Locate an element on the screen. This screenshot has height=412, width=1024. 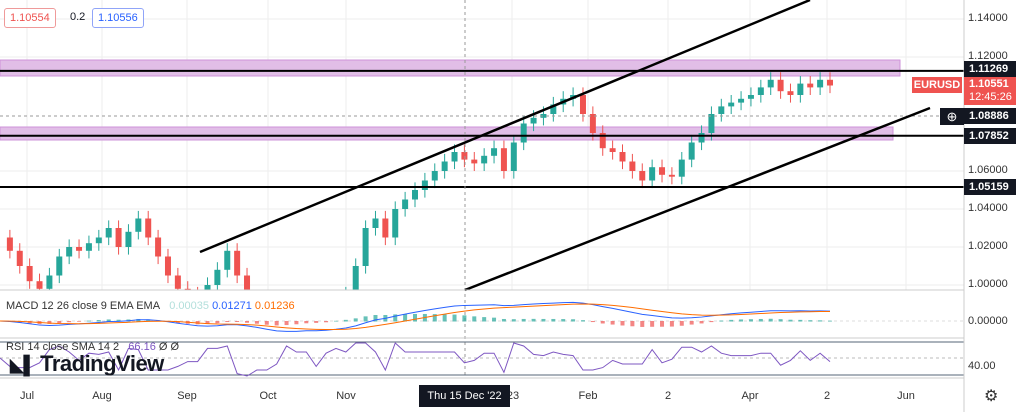
time-tick: Jun is located at coordinates (906, 396).